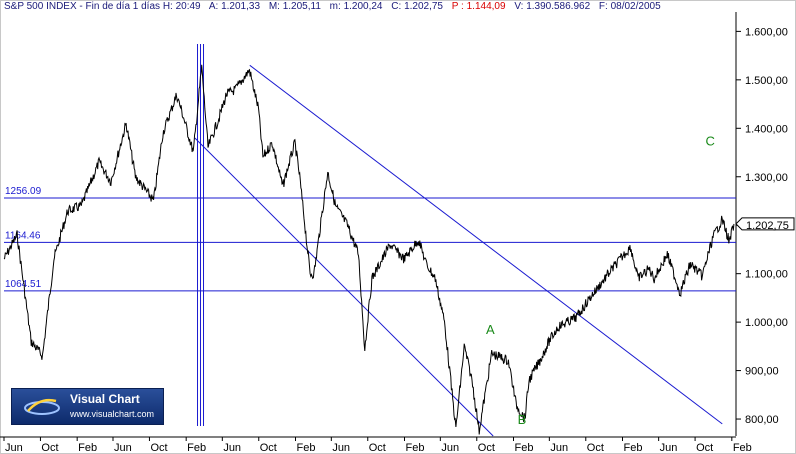 The width and height of the screenshot is (796, 454). What do you see at coordinates (766, 81) in the screenshot?
I see `y-tick-label: 1.500,00` at bounding box center [766, 81].